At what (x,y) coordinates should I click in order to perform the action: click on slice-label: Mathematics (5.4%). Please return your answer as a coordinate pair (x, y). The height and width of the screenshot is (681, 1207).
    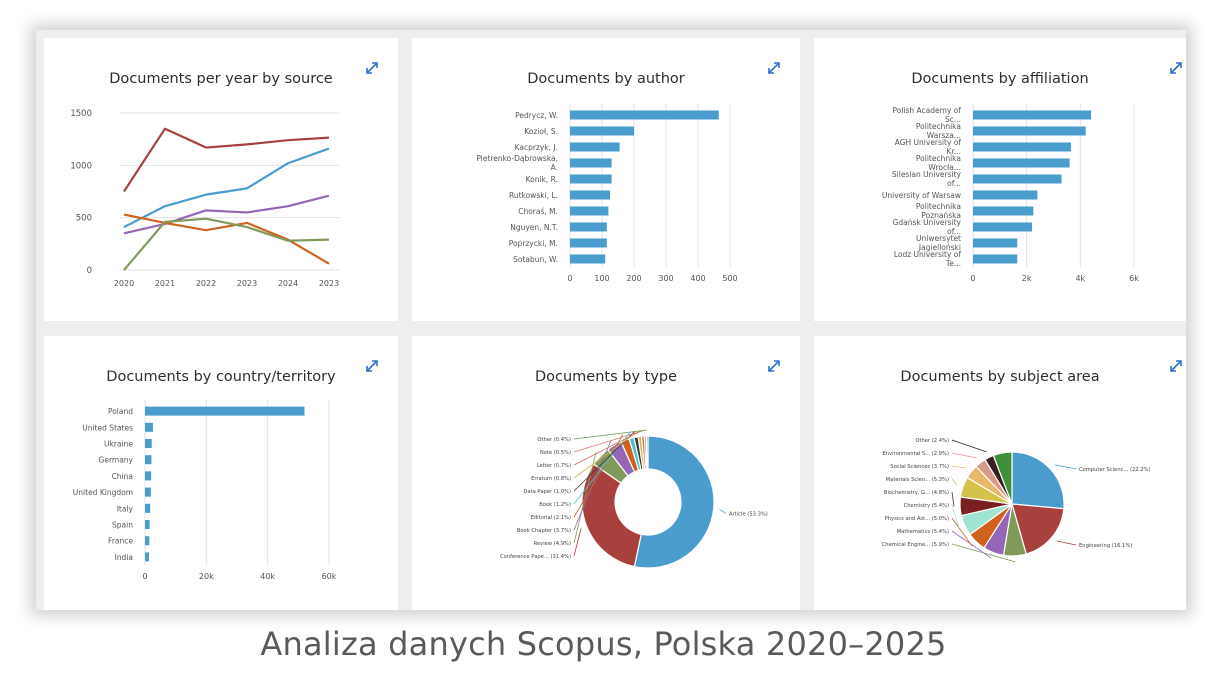
    Looking at the image, I should click on (923, 532).